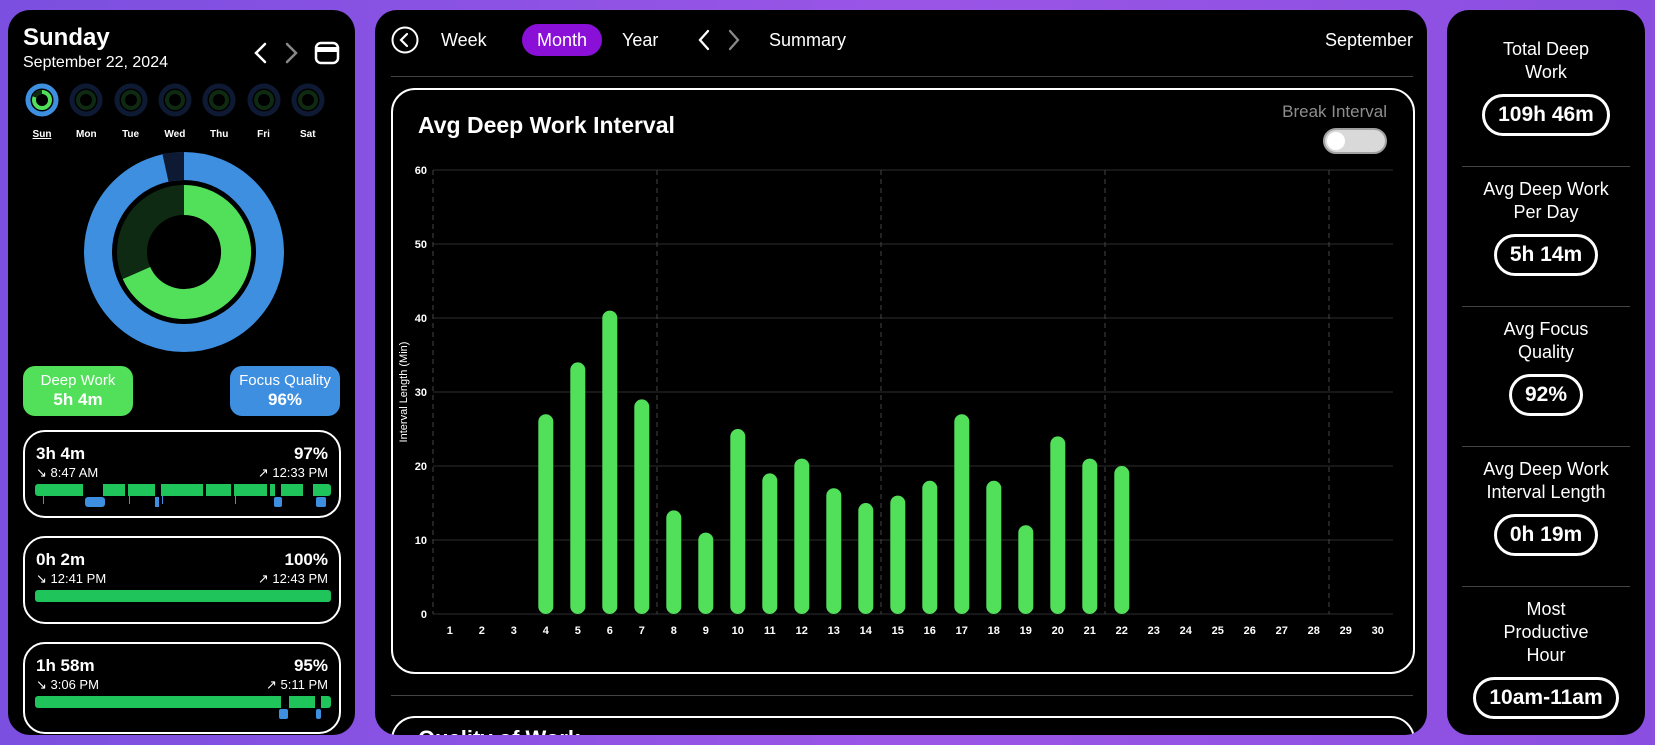 The image size is (1655, 745). Describe the element at coordinates (310, 453) in the screenshot. I see `session-percent: 97%` at that location.